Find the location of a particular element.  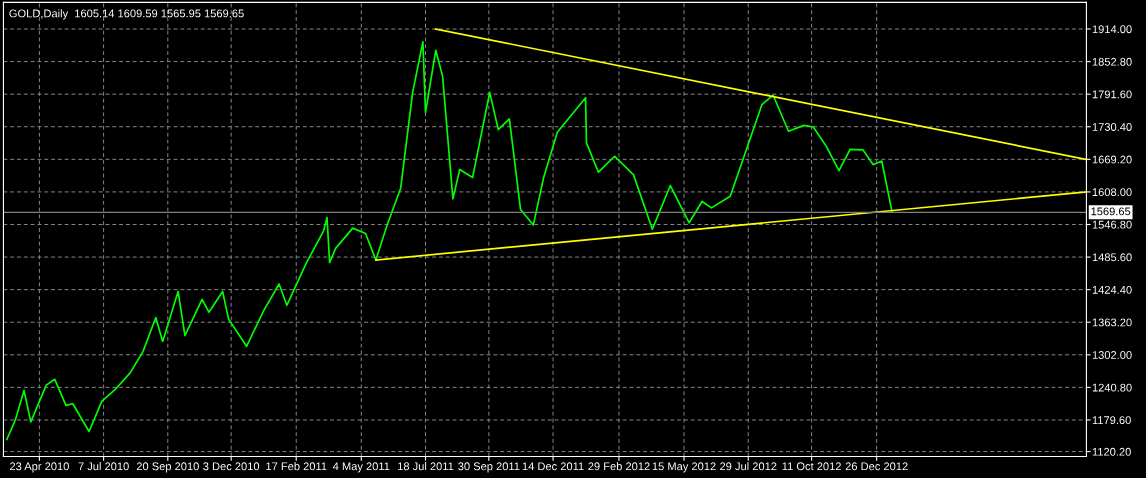

y-tick-label: 1424.40 is located at coordinates (1112, 289).